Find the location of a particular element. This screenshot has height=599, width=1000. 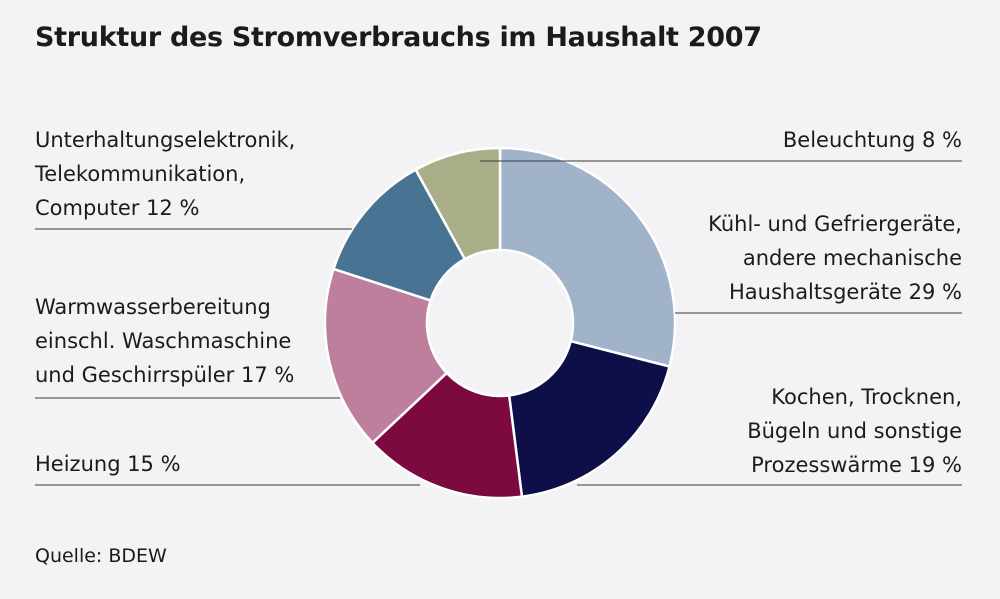

slice-label-2: Heizung 15 % is located at coordinates (108, 464).